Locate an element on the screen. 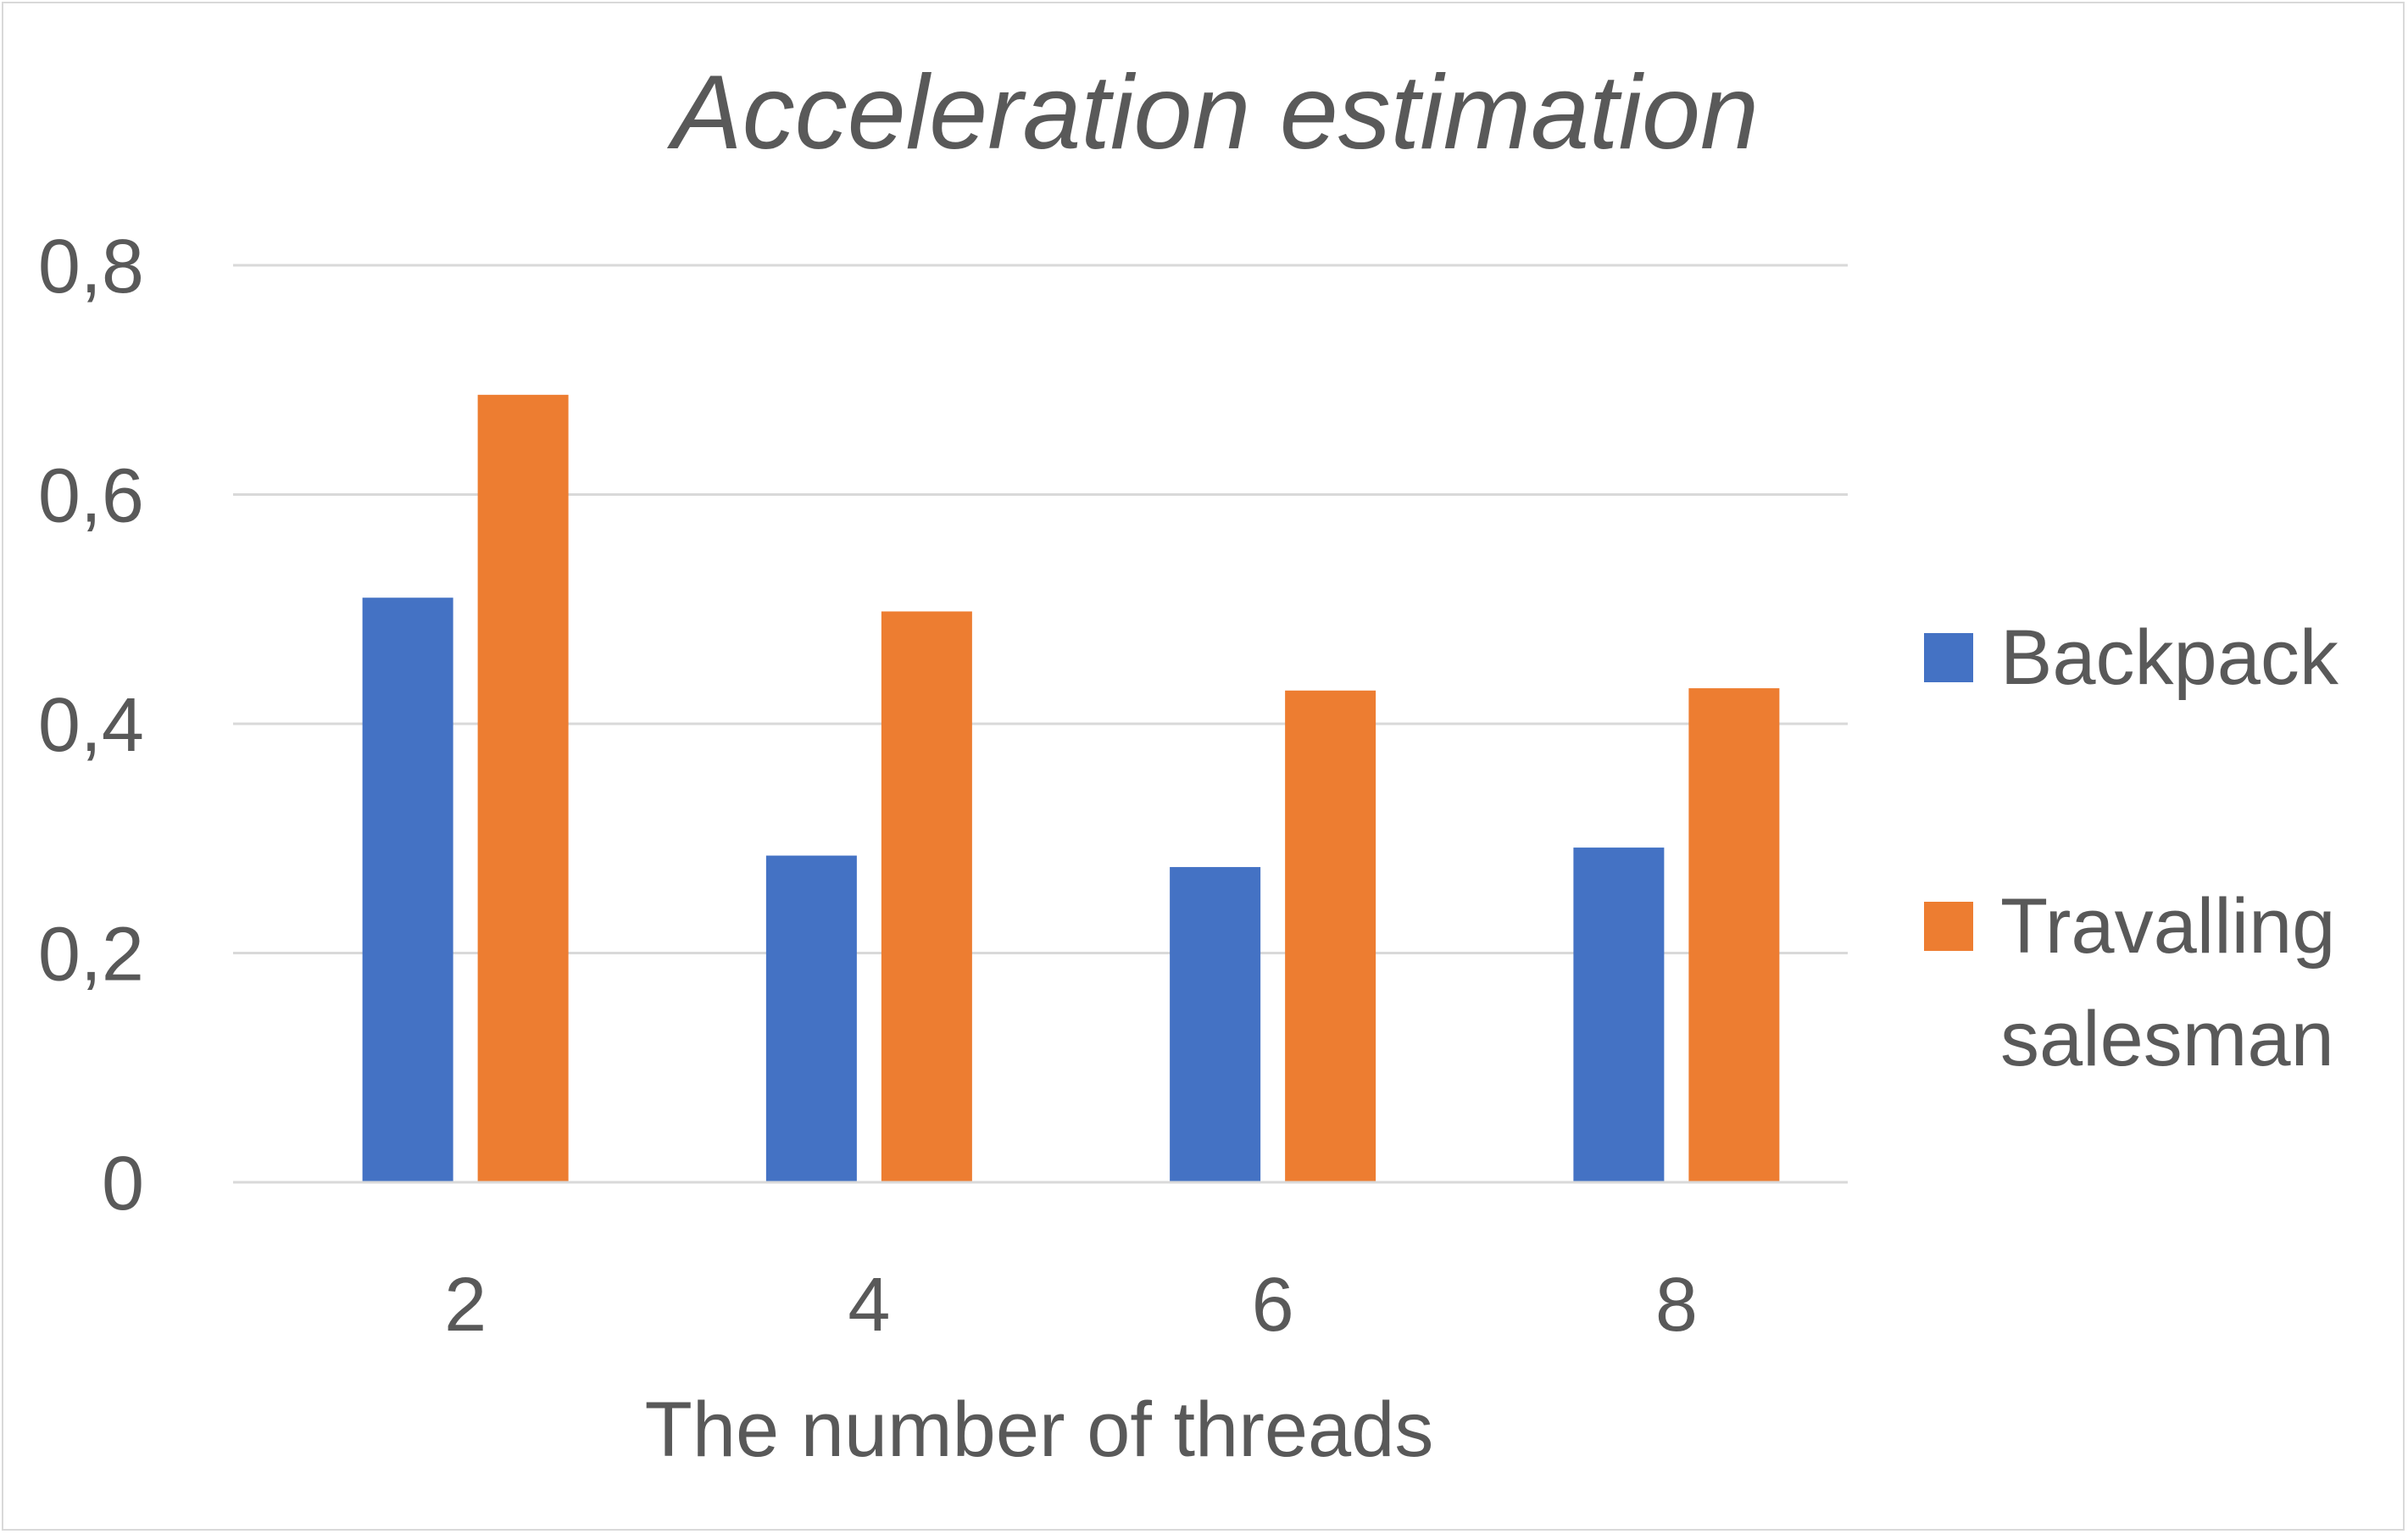 This screenshot has height=1534, width=2408. legend: Backpack Travalling salesman is located at coordinates (2131, 848).